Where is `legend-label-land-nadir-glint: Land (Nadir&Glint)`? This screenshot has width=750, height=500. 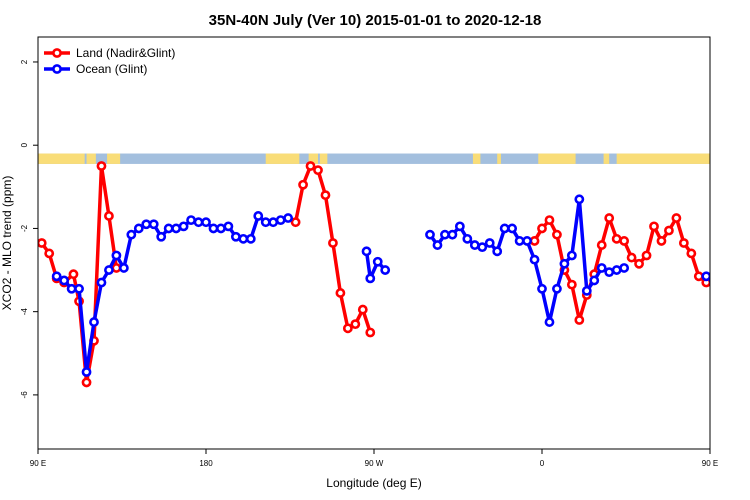 legend-label-land-nadir-glint: Land (Nadir&Glint) is located at coordinates (125, 53).